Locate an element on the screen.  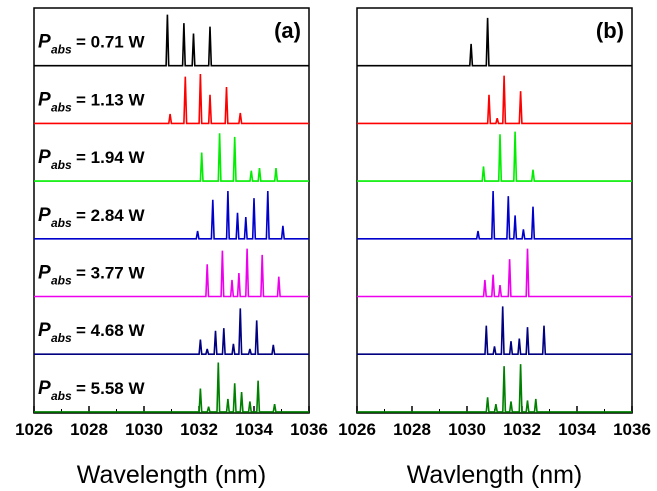
series-label-value: = 0.71 W is located at coordinates (110, 42).